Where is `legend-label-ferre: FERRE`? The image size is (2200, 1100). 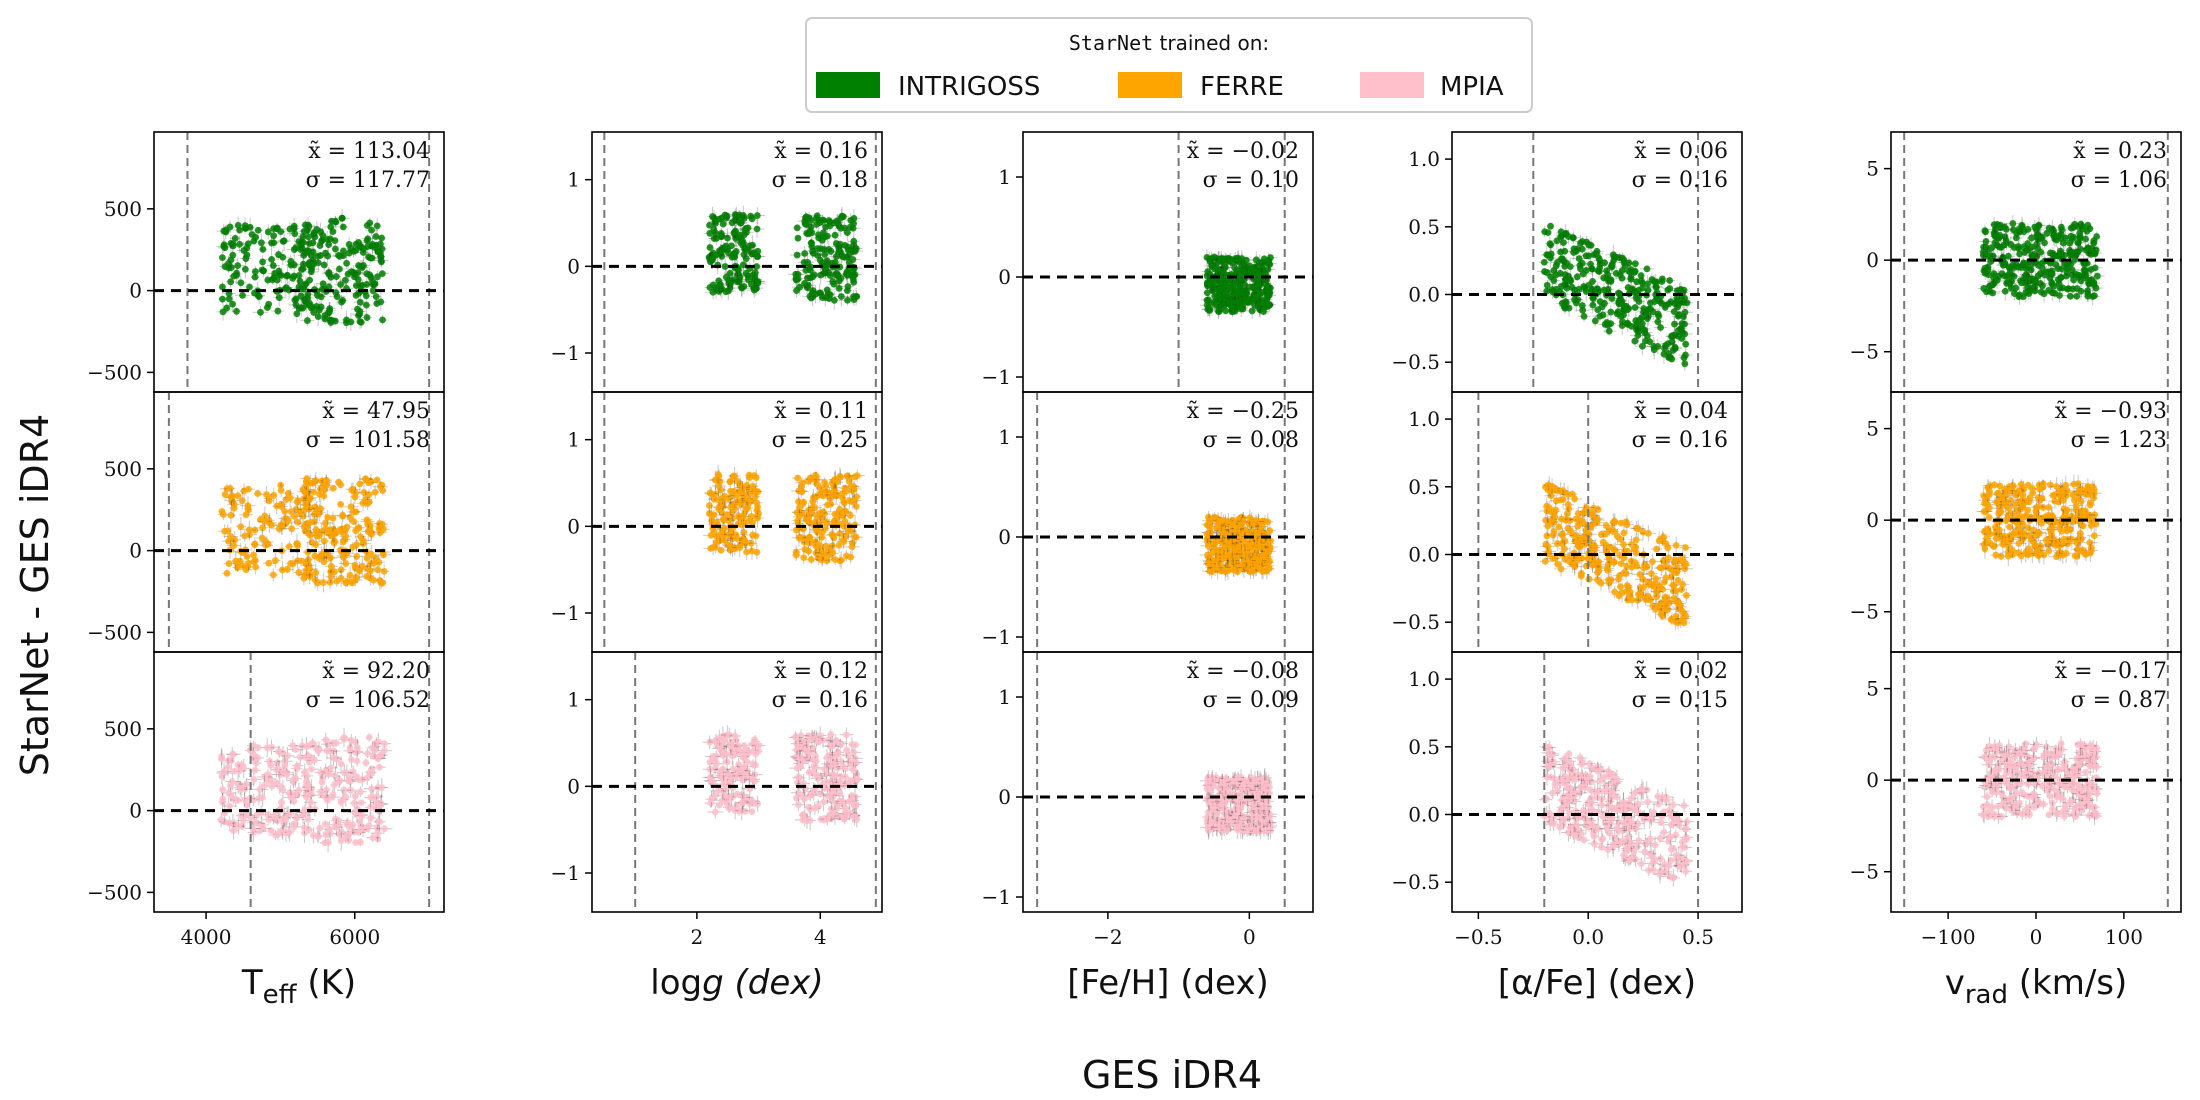 legend-label-ferre: FERRE is located at coordinates (1242, 87).